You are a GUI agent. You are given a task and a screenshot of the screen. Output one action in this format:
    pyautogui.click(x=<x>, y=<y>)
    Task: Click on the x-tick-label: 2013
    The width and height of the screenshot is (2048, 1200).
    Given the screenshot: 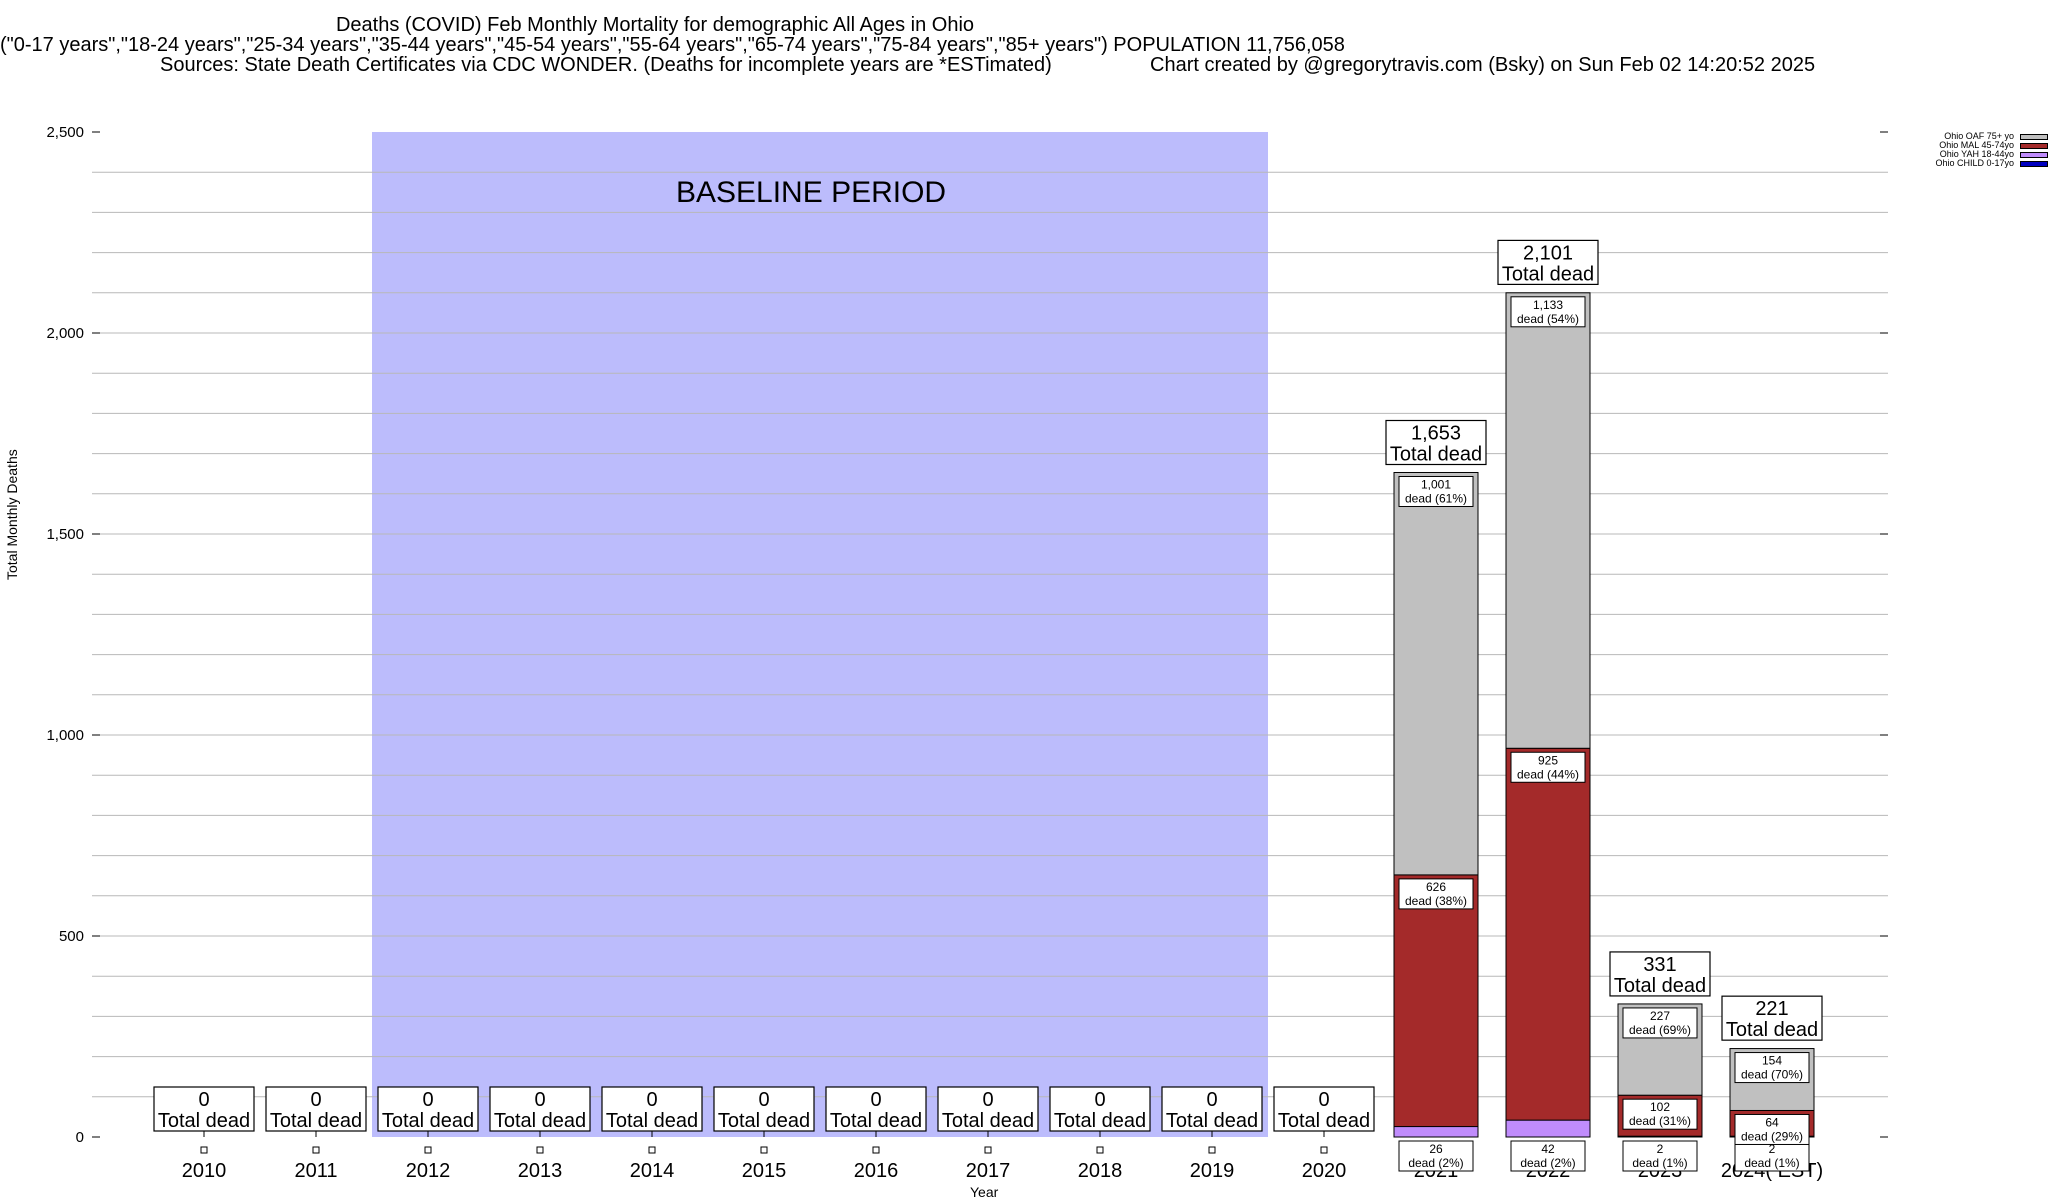 What is the action you would take?
    pyautogui.click(x=540, y=1171)
    